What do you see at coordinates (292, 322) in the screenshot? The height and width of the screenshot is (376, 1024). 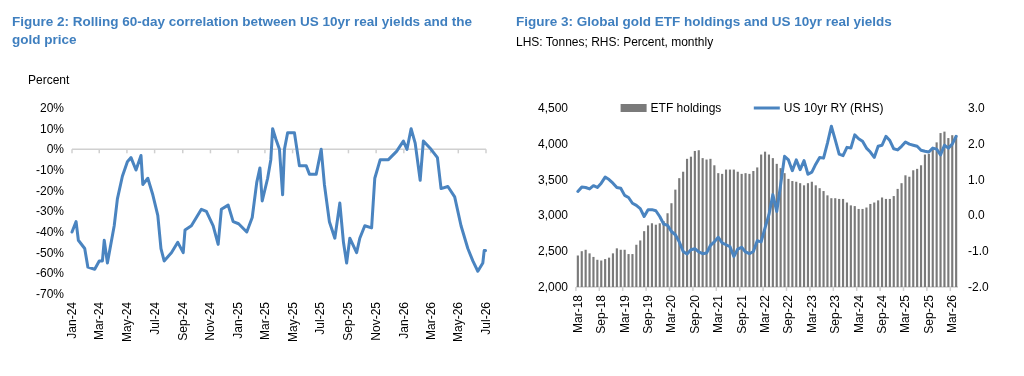 I see `x-tick-label: May-25` at bounding box center [292, 322].